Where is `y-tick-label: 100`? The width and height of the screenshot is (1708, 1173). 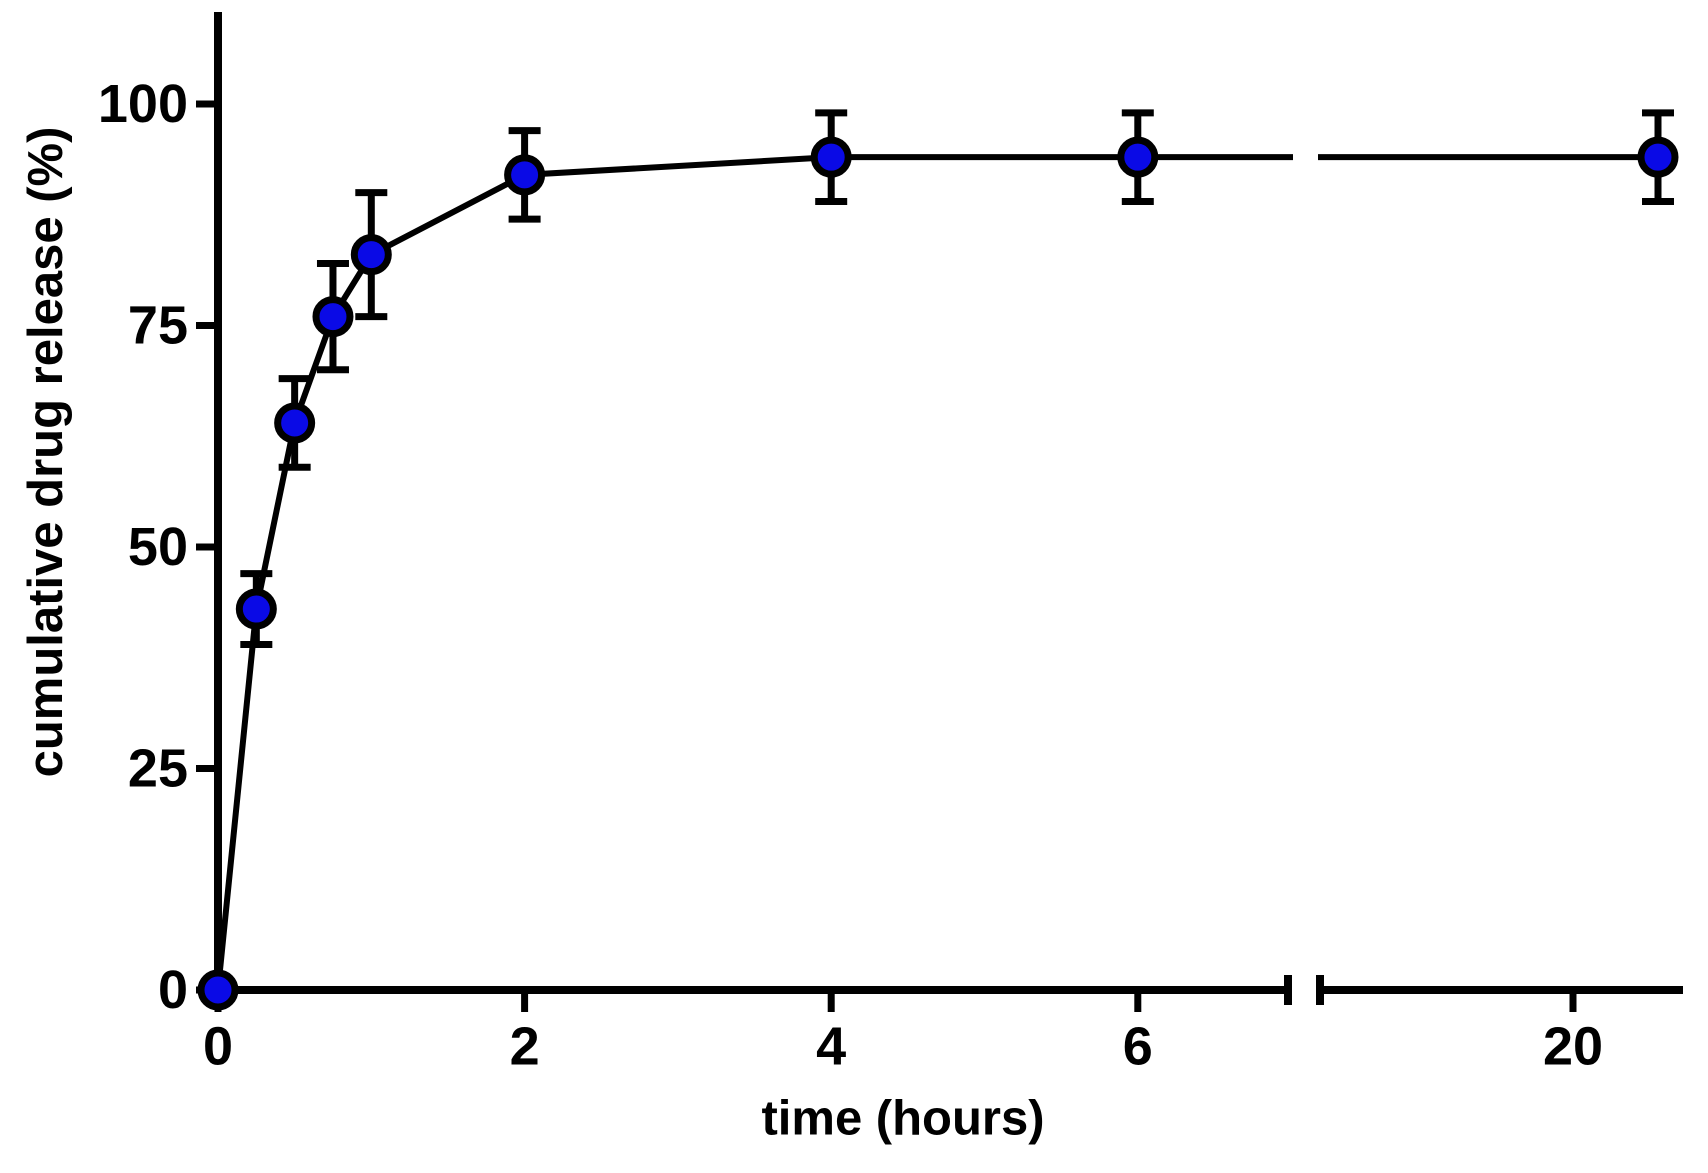 y-tick-label: 100 is located at coordinates (143, 104).